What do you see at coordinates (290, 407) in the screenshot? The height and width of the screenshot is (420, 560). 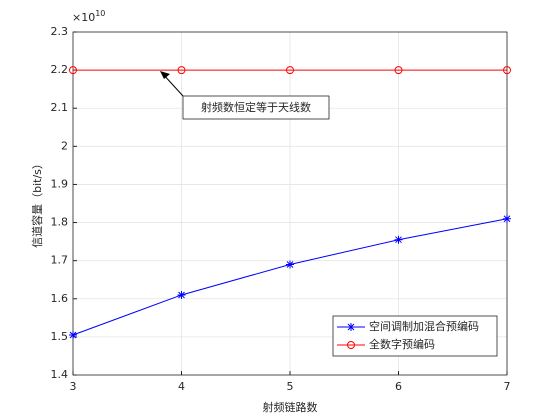 I see `x-axis-label: 射频链路数` at bounding box center [290, 407].